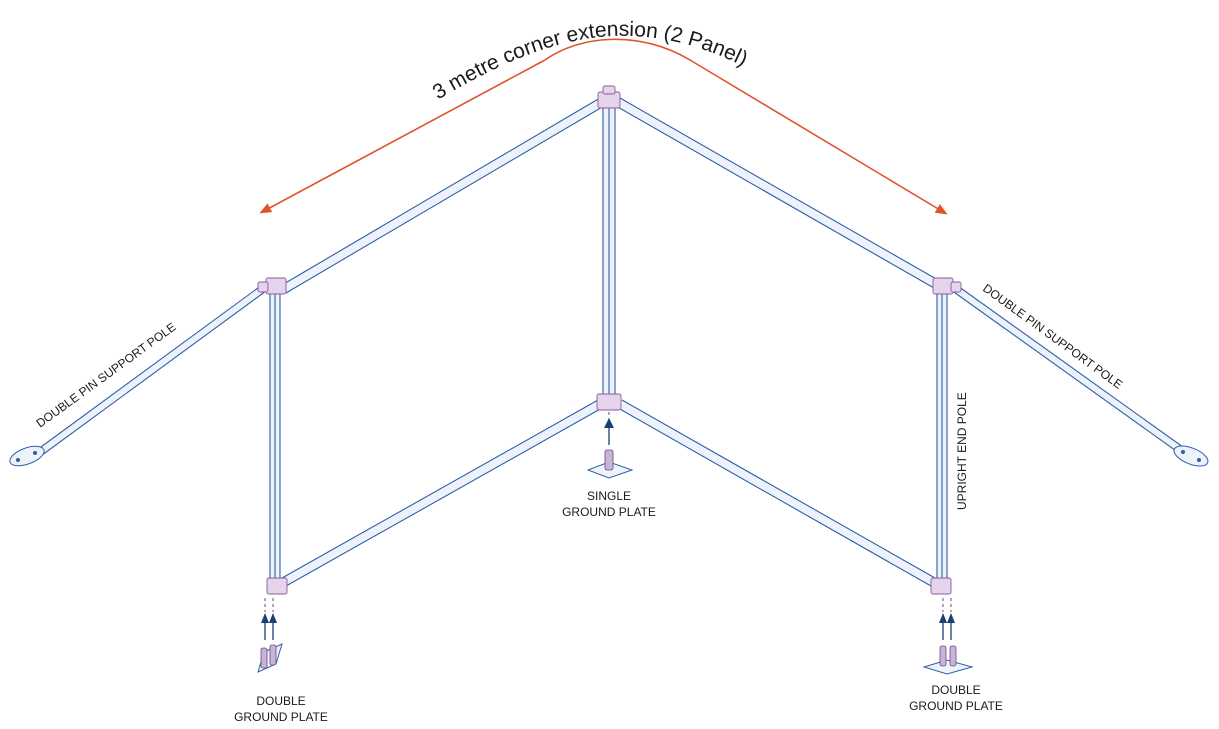  What do you see at coordinates (280, 701) in the screenshot?
I see `left-double-ground-plate-label-line1: DOUBLE` at bounding box center [280, 701].